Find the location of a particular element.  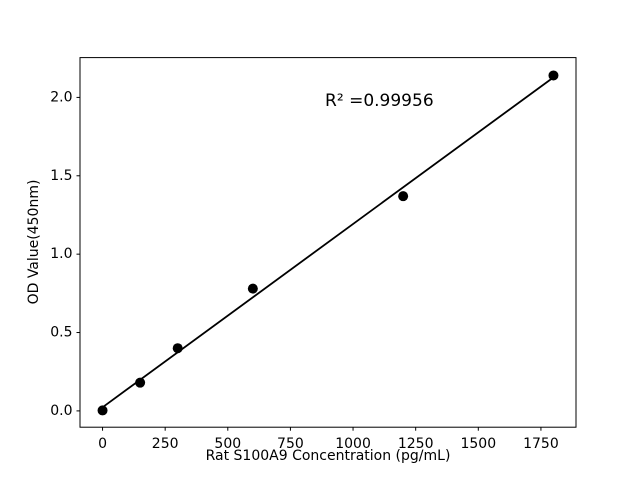

y-tick-label: 0.5 is located at coordinates (61, 333).